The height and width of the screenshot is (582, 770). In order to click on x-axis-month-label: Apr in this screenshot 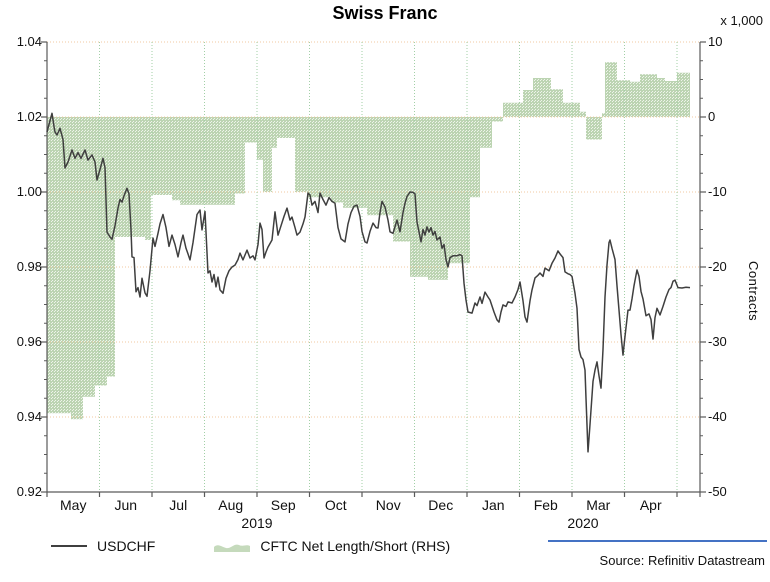, I will do `click(650, 505)`.